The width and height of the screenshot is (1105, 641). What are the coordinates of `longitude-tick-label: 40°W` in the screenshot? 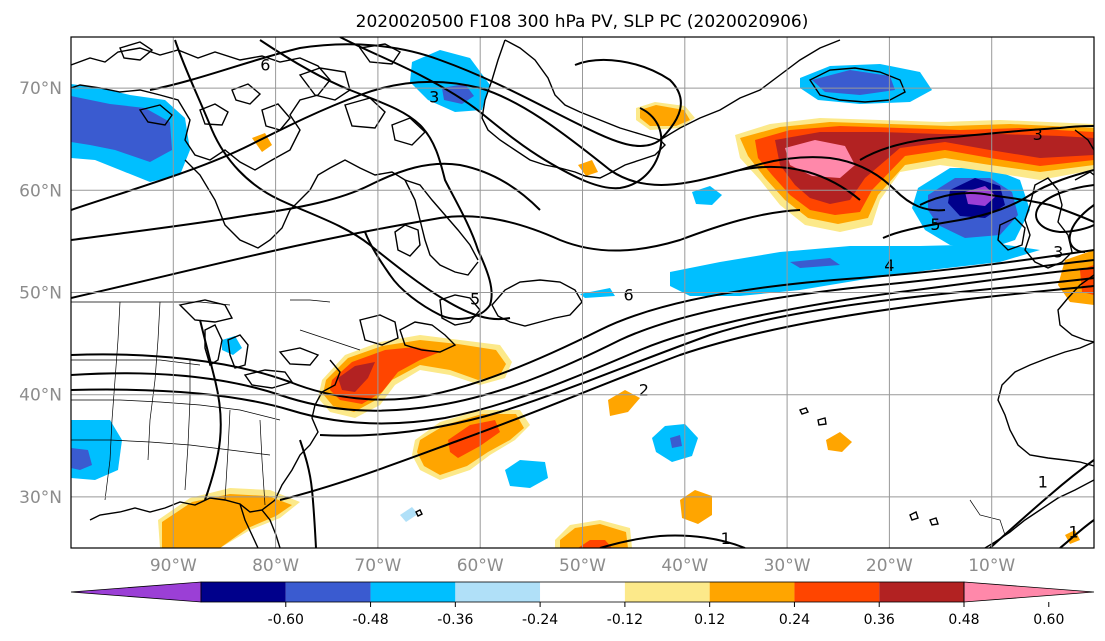 It's located at (684, 566).